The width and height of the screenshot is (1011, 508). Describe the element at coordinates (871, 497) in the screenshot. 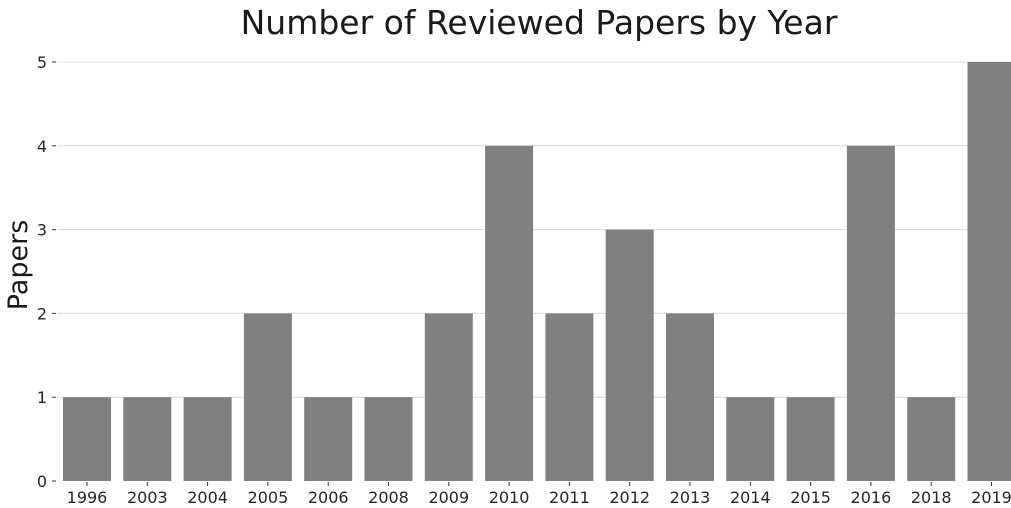

I see `x-tick-label: 2016` at that location.